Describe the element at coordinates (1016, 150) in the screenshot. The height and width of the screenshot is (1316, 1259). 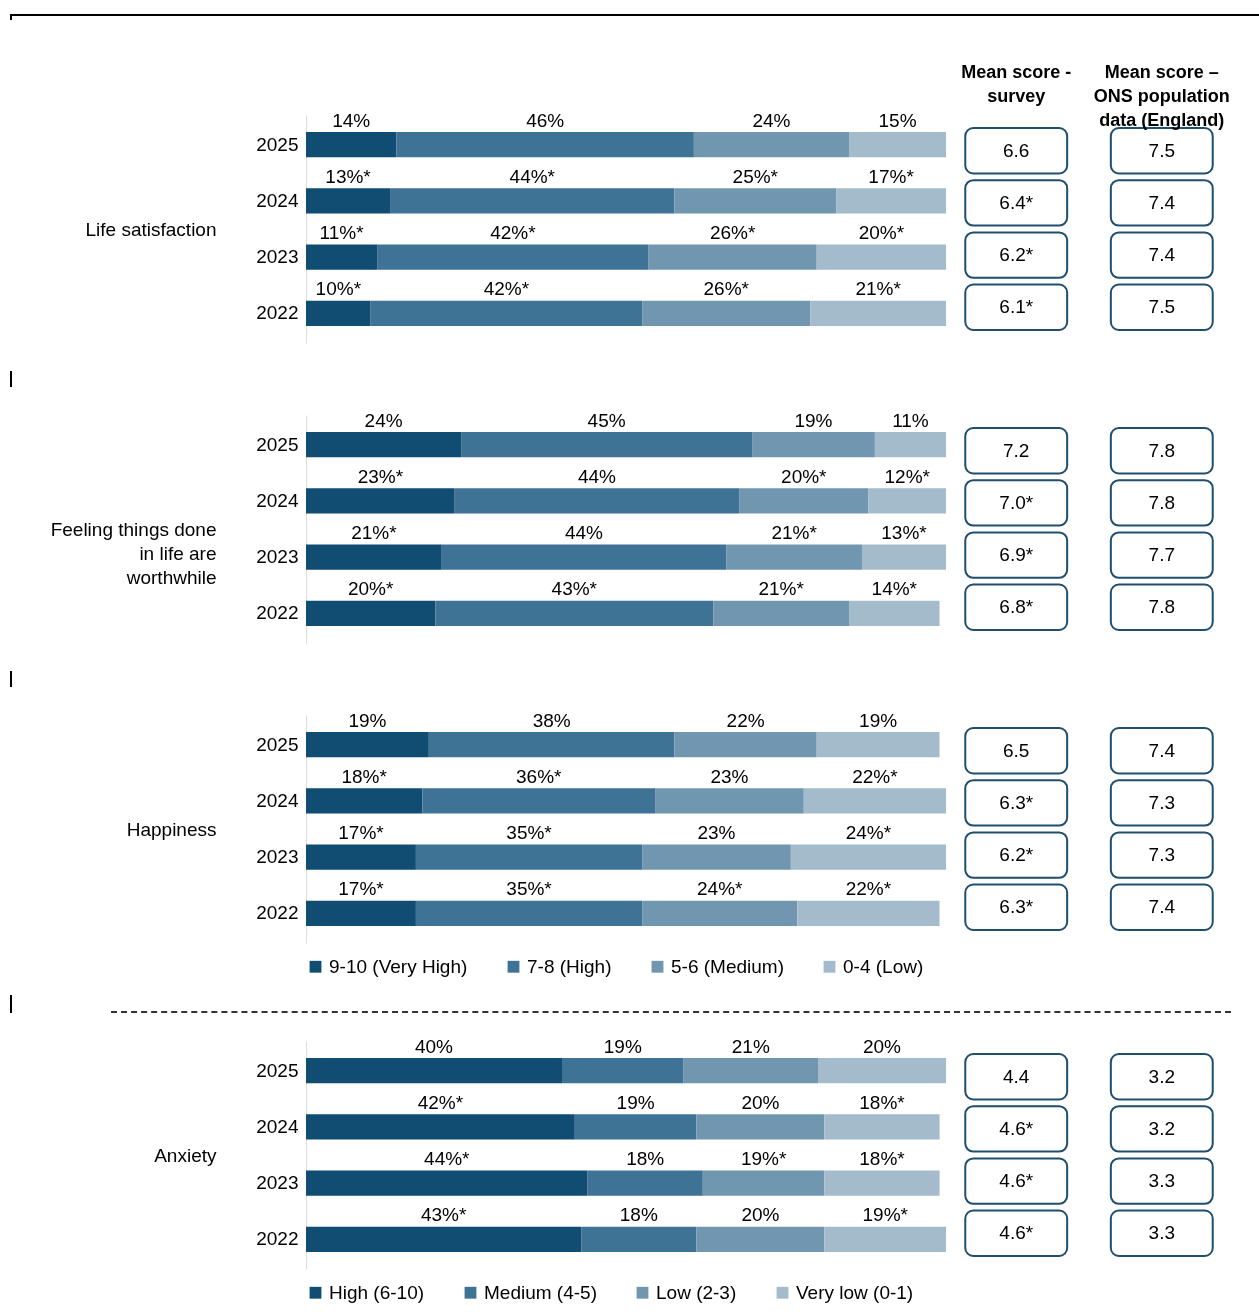
I see `text: 6.6` at that location.